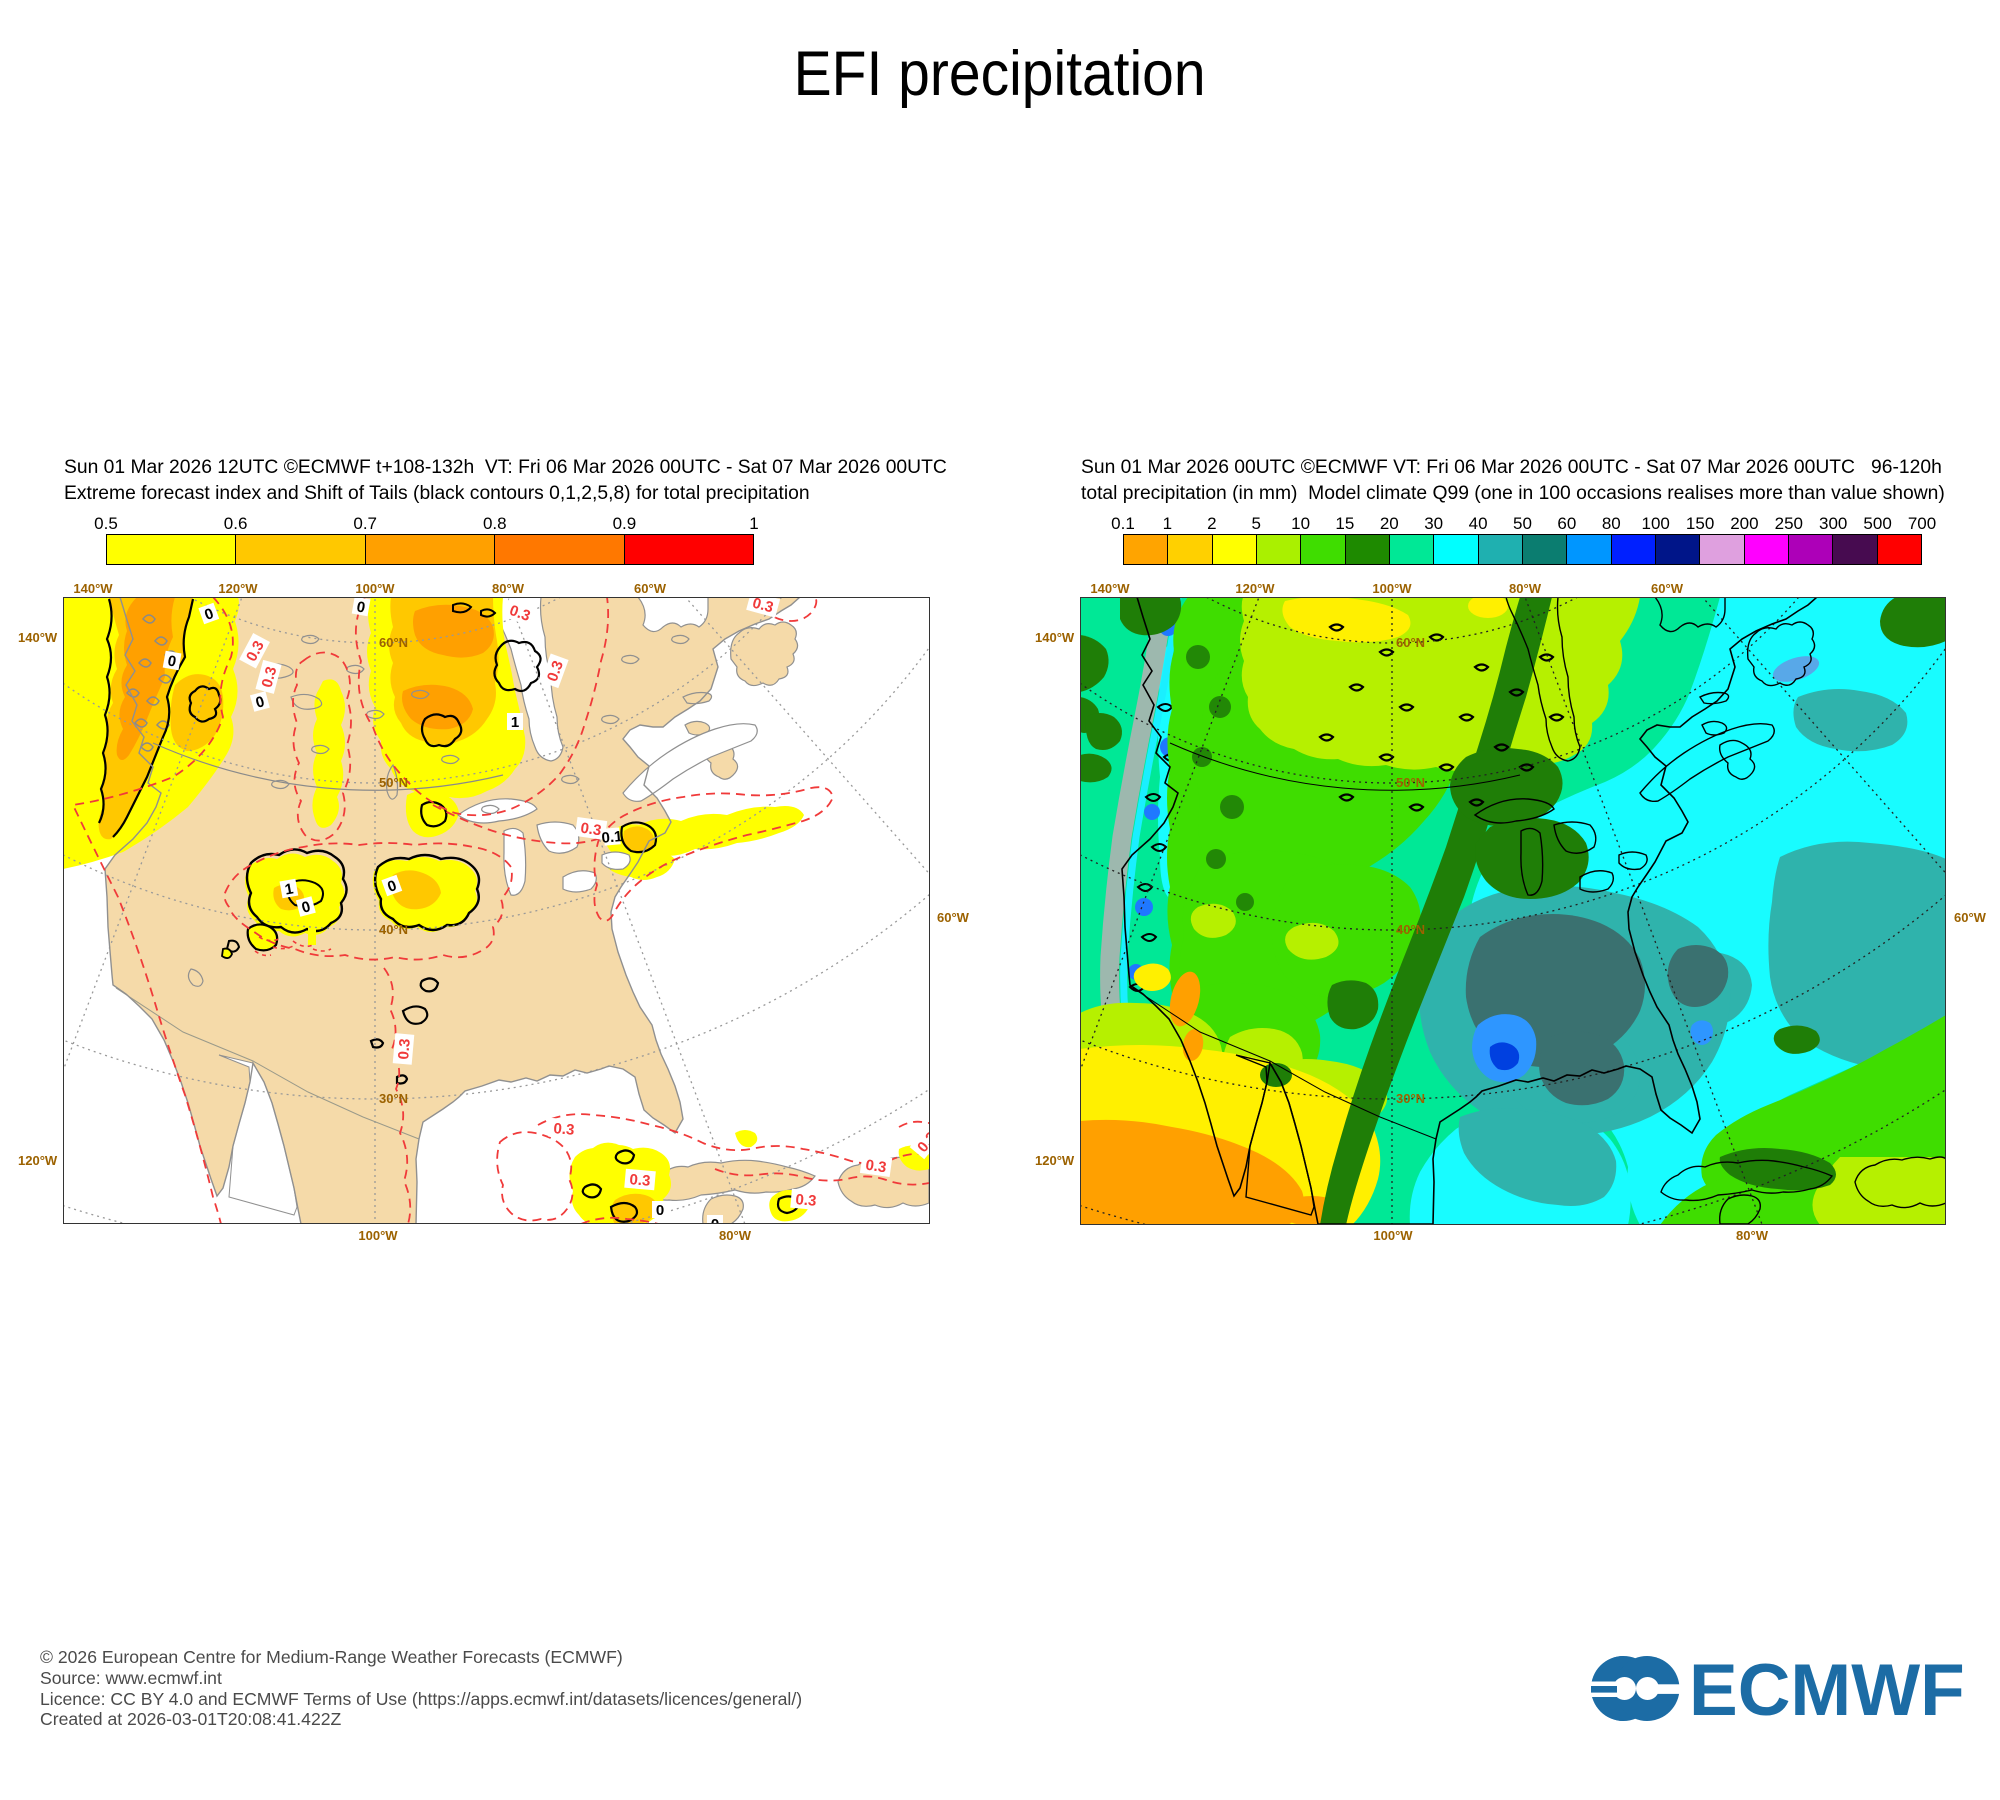 The height and width of the screenshot is (1800, 2000). I want to click on svg-text: 0.1, so click(612, 837).